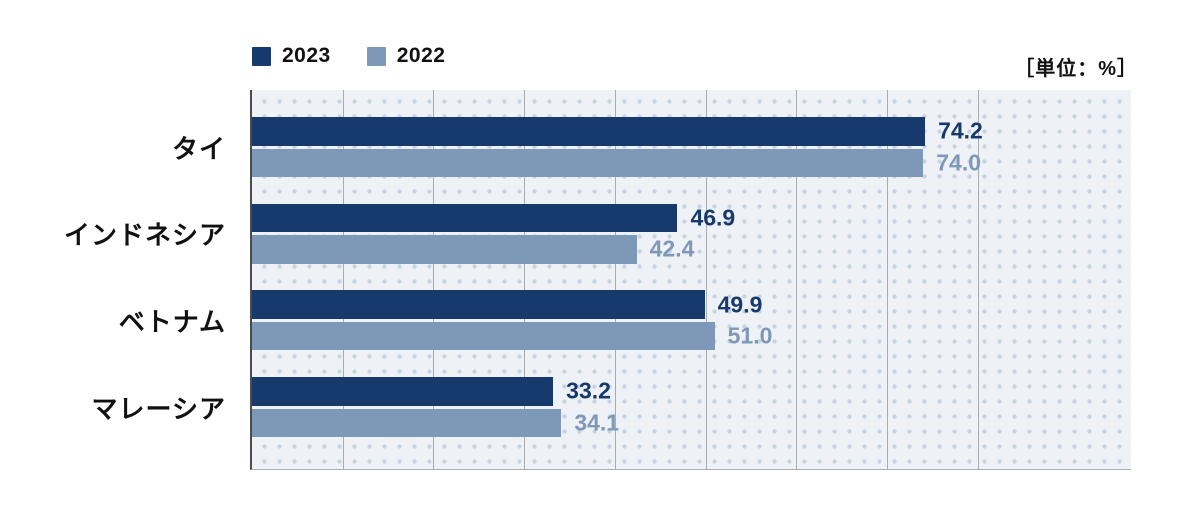  Describe the element at coordinates (960, 130) in the screenshot. I see `value-label-2023-1: 74.2` at that location.